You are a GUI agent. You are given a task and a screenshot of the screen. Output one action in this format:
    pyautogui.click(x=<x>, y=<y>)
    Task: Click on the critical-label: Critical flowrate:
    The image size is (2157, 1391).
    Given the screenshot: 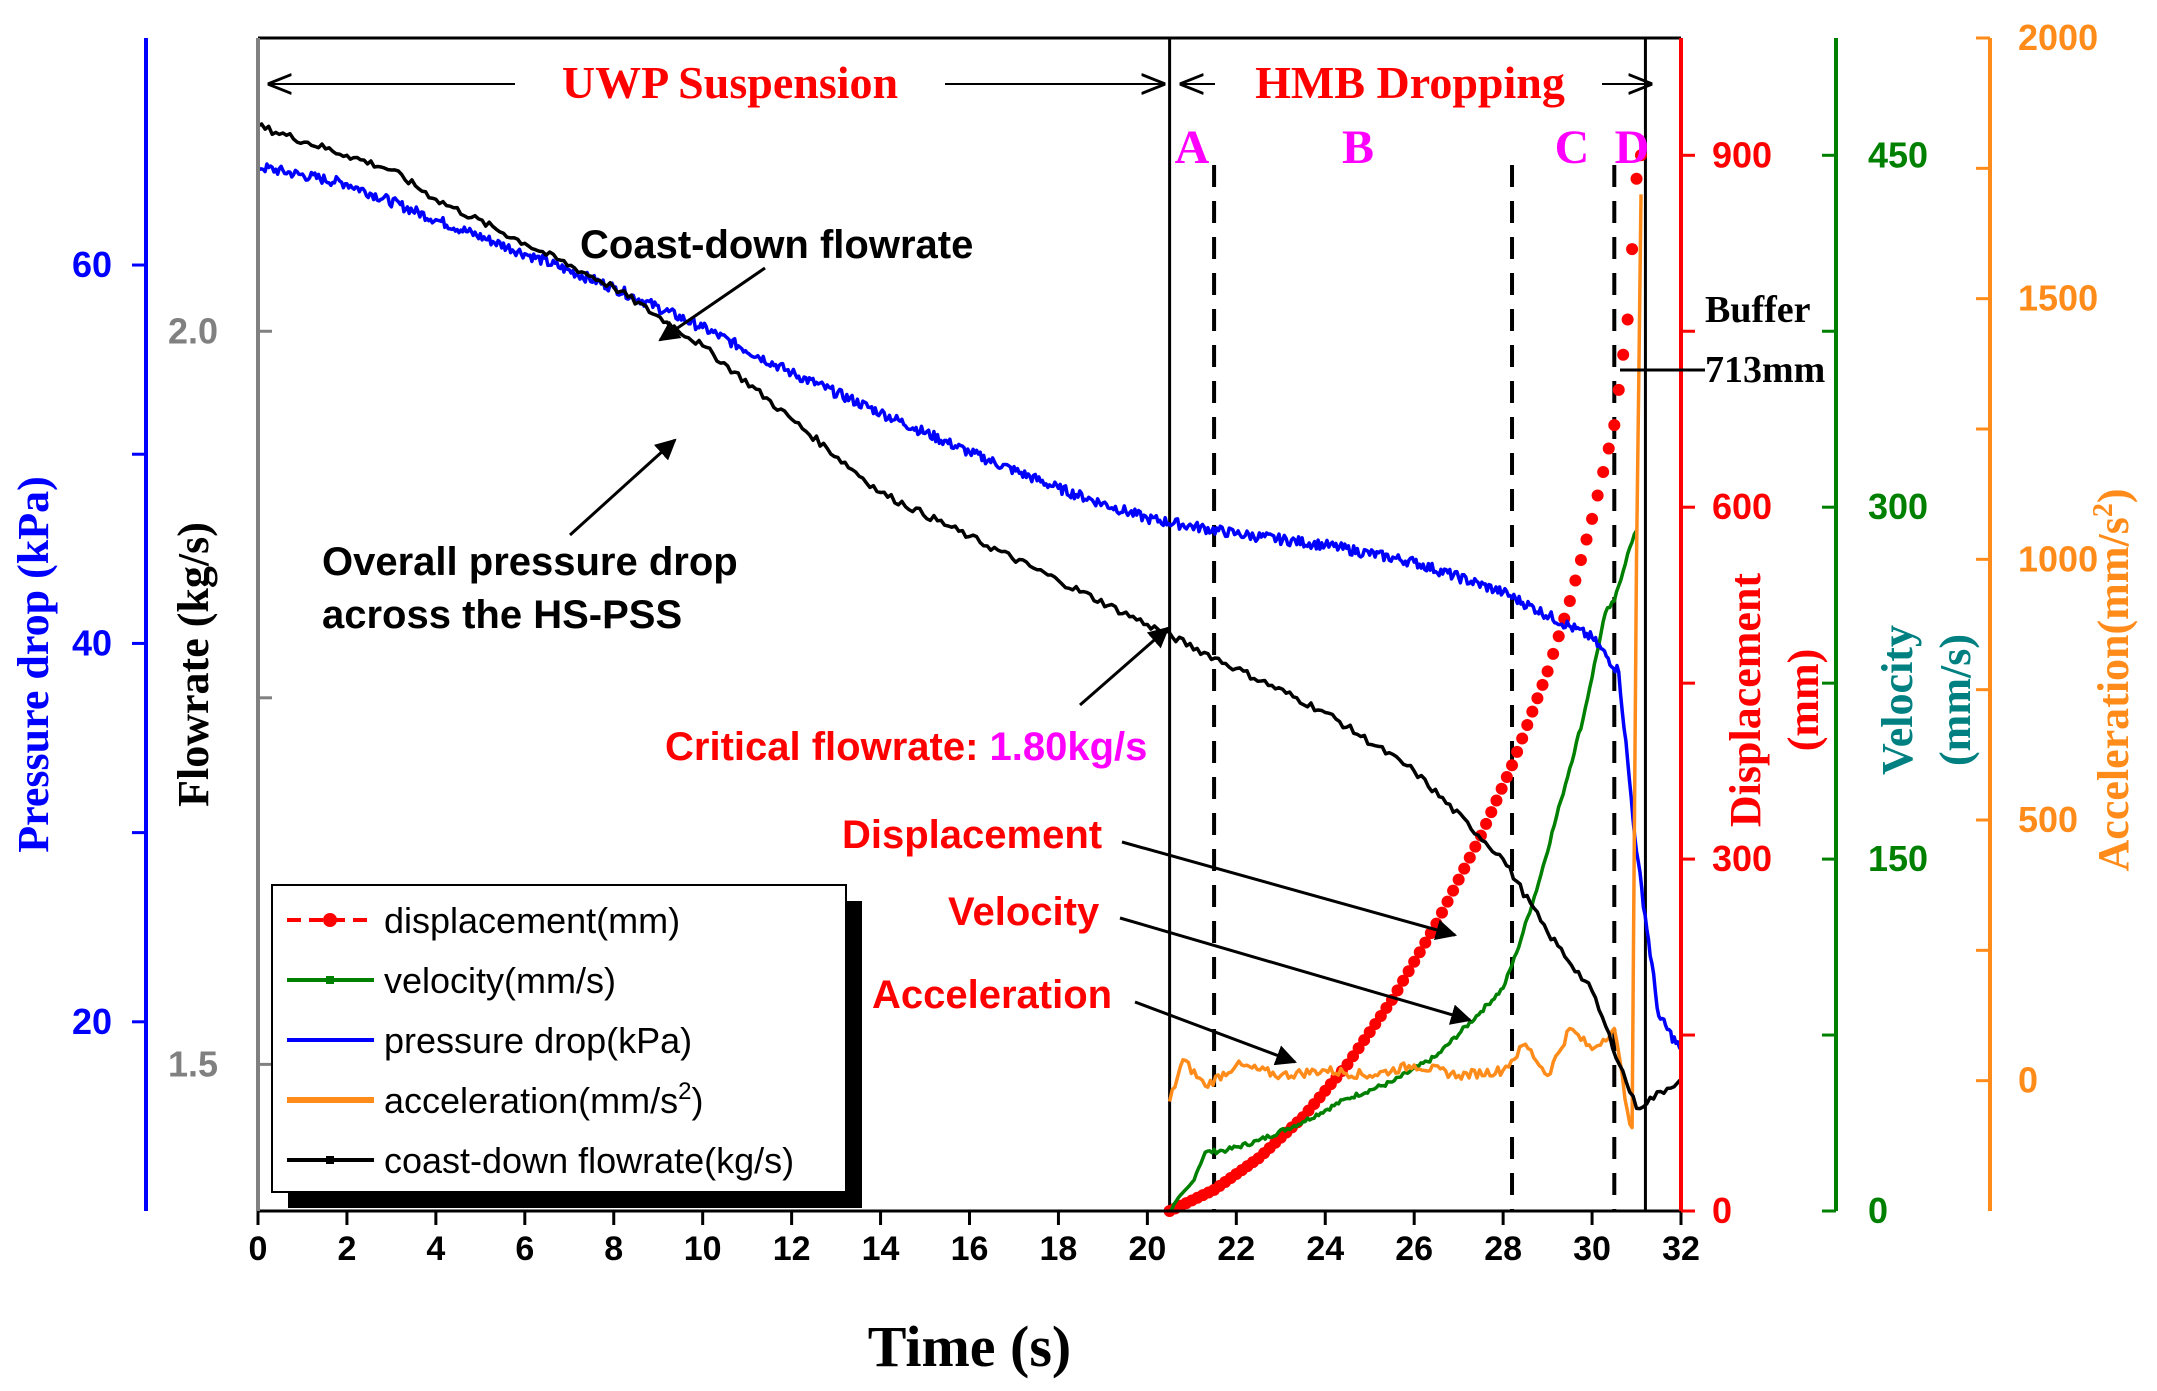 What is the action you would take?
    pyautogui.click(x=827, y=747)
    